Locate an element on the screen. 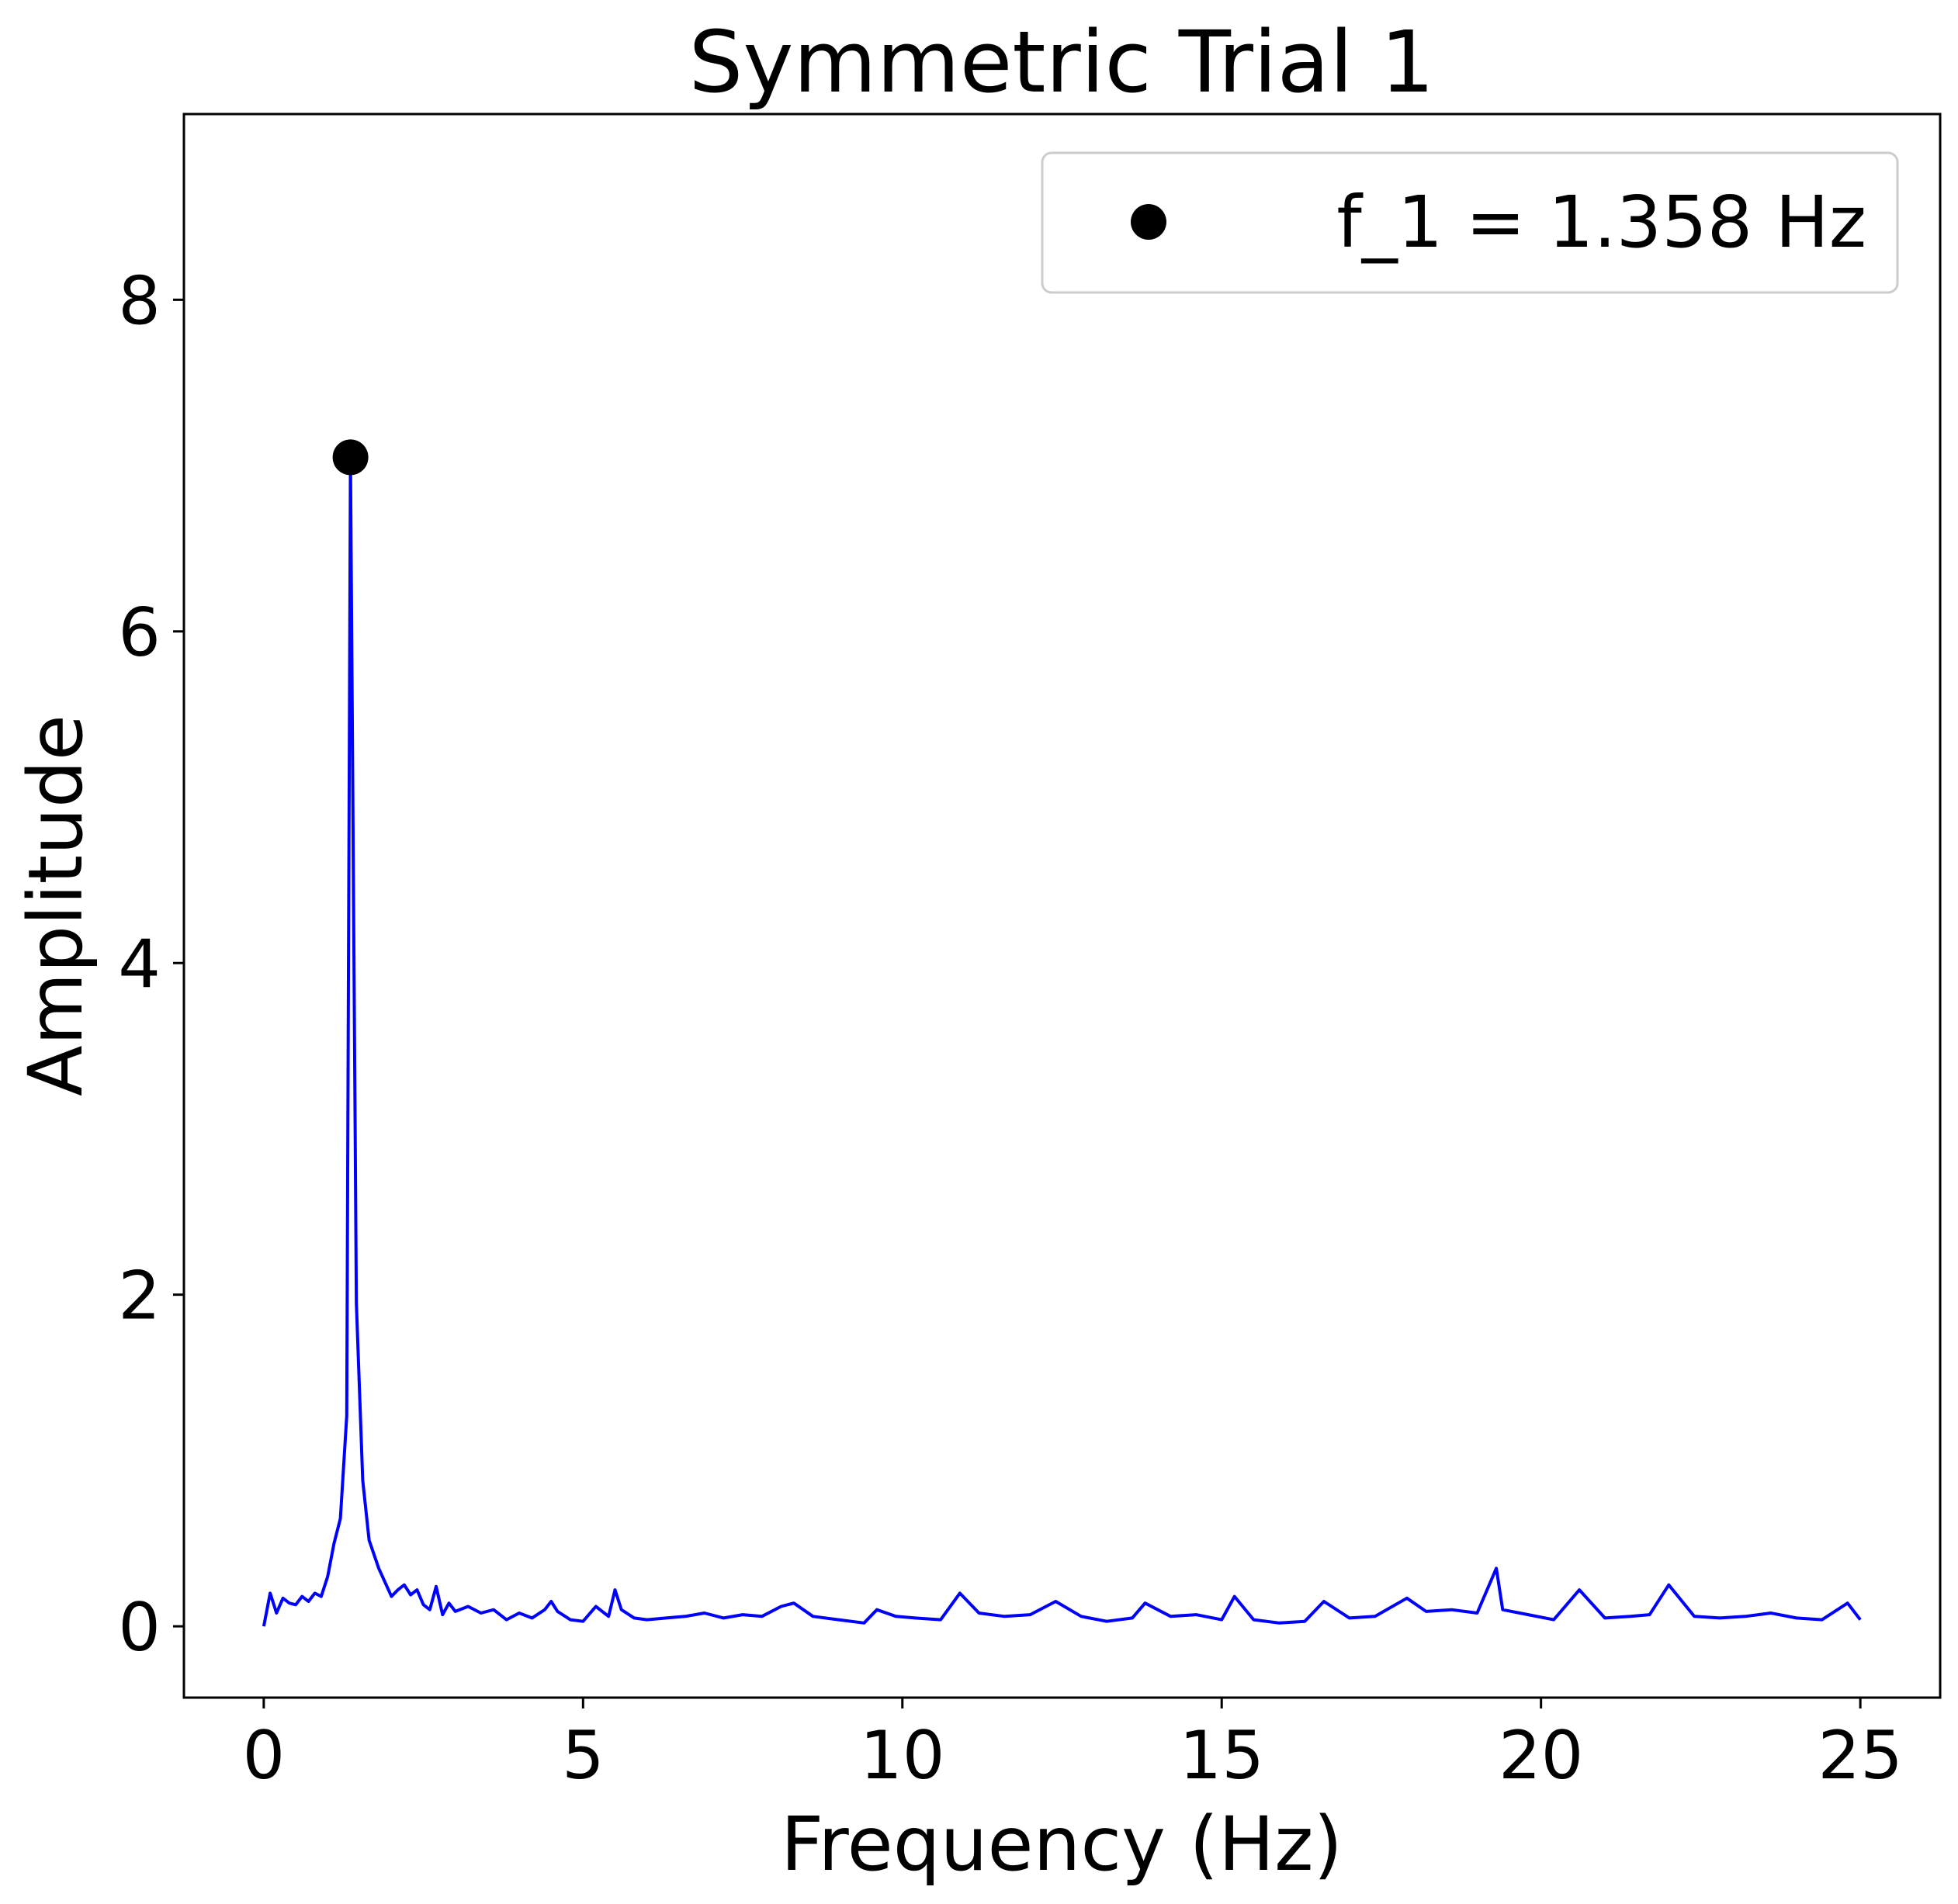 Image resolution: width=1958 pixels, height=1904 pixels. x-axis-label: Frequency (Hz) is located at coordinates (1062, 1844).